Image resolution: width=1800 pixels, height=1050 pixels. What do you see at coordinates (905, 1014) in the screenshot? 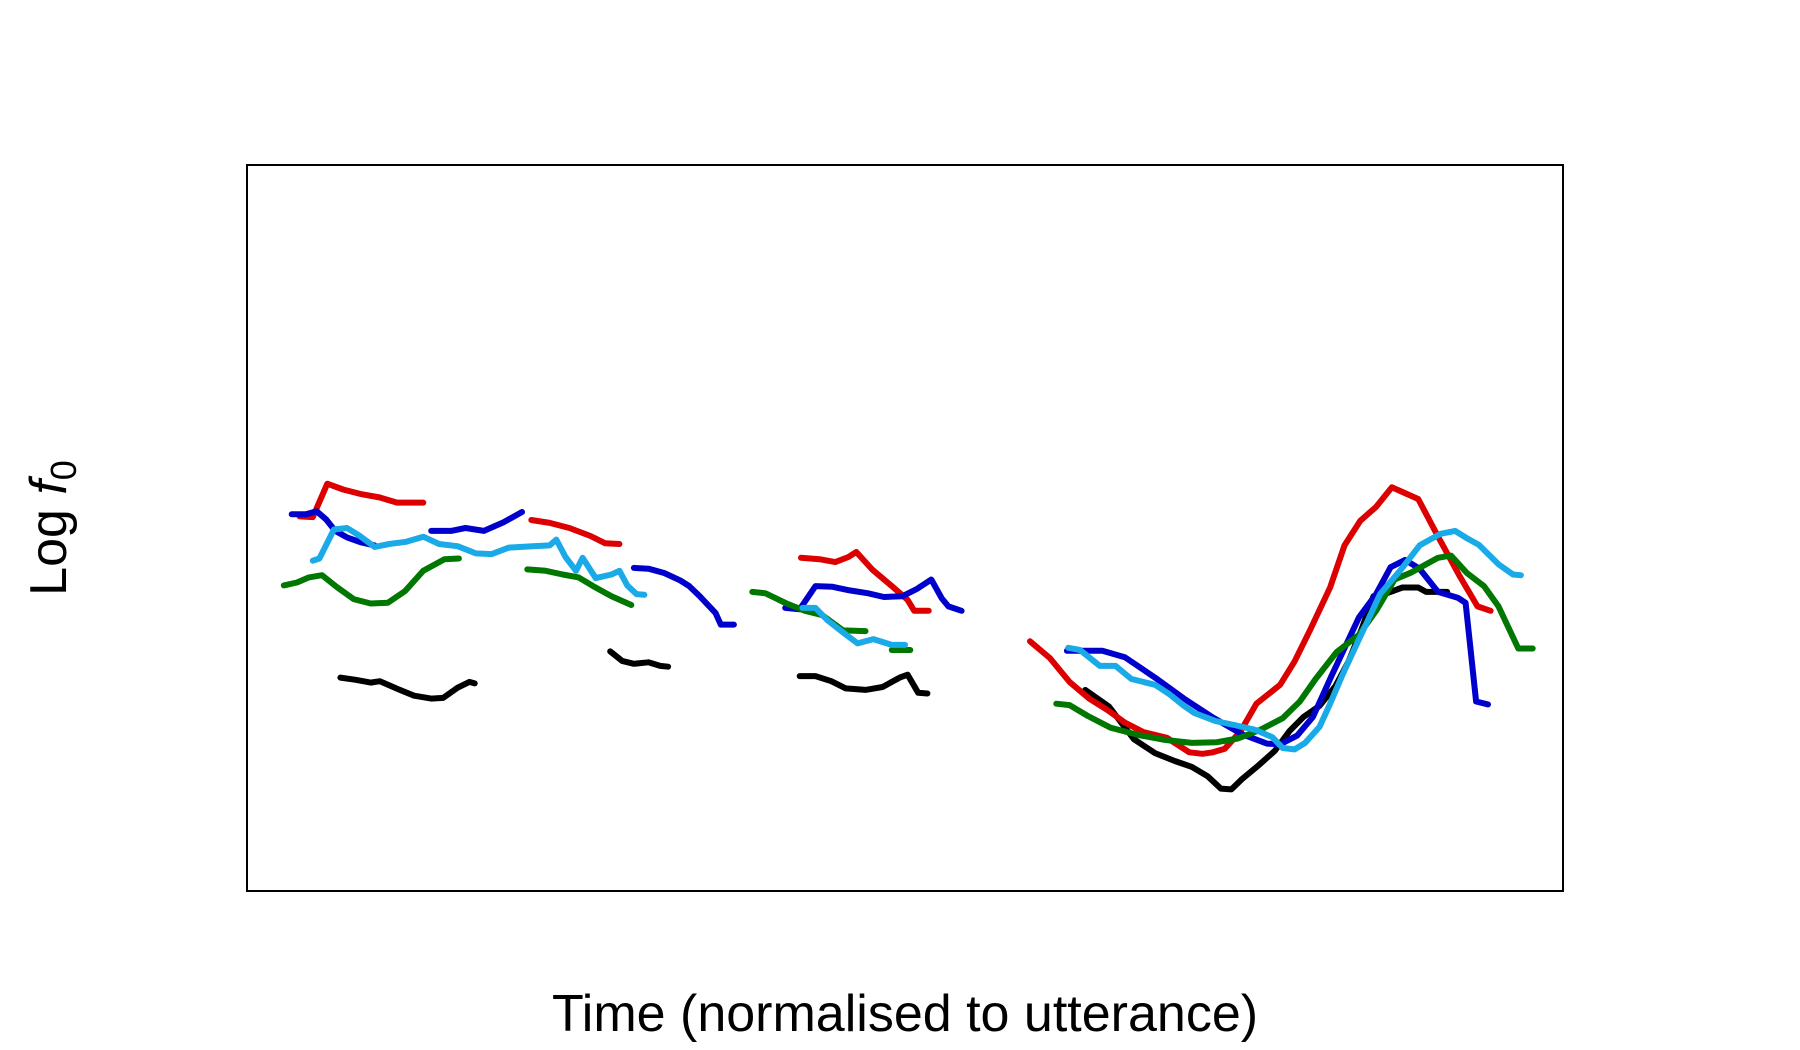
I see `x-axis-label: Time (normalised to utterance)` at bounding box center [905, 1014].